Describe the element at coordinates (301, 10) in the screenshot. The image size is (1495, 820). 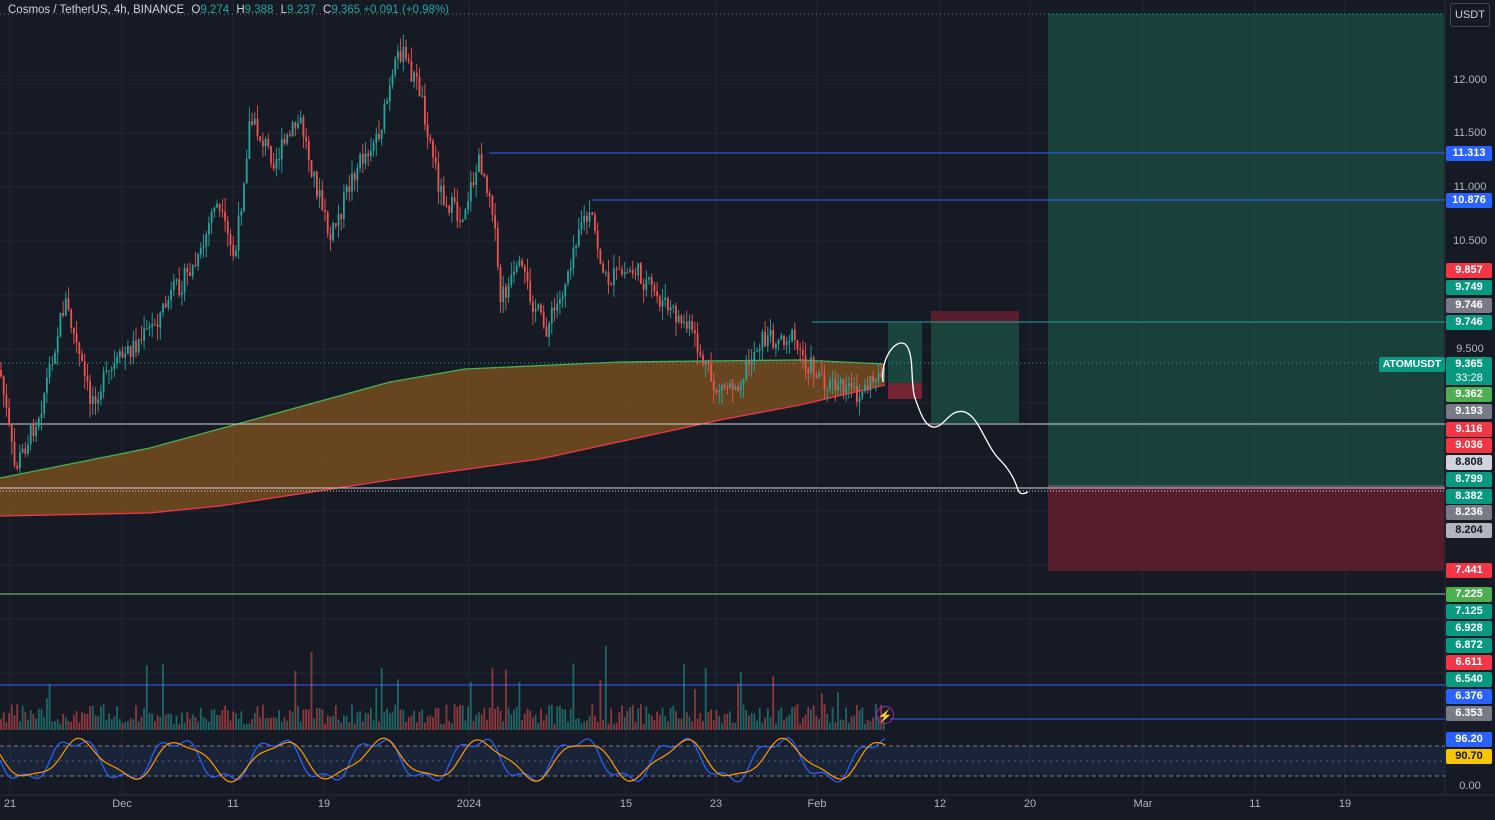
I see `low-value: 9.237` at that location.